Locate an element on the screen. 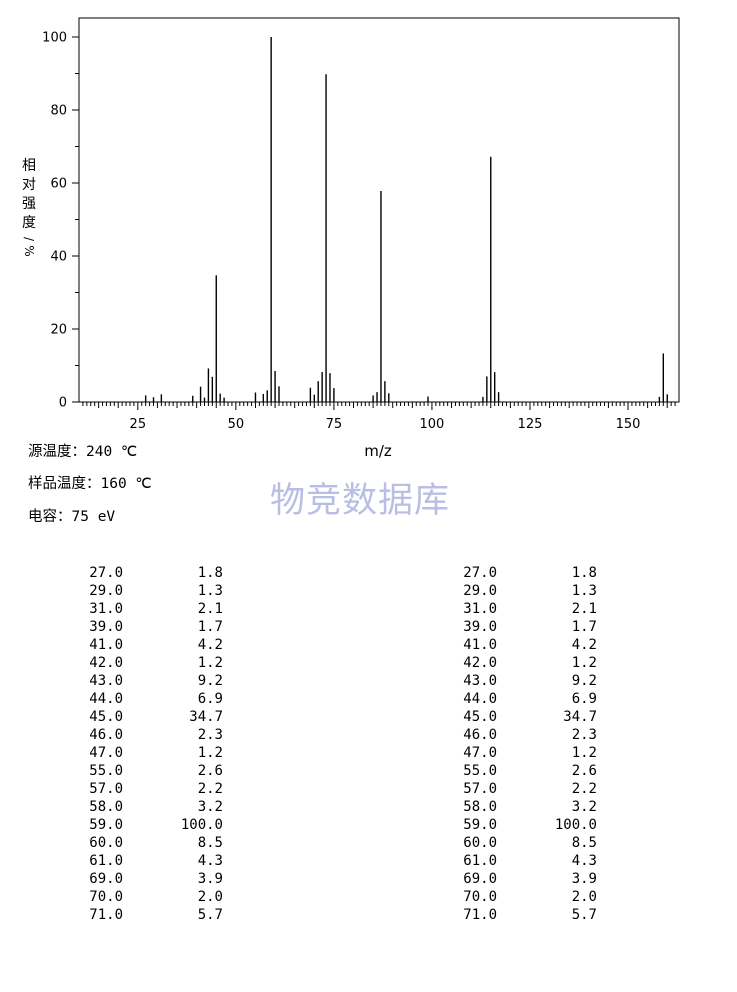 This screenshot has width=737, height=992. mz-value: 61.0 is located at coordinates (106, 861).